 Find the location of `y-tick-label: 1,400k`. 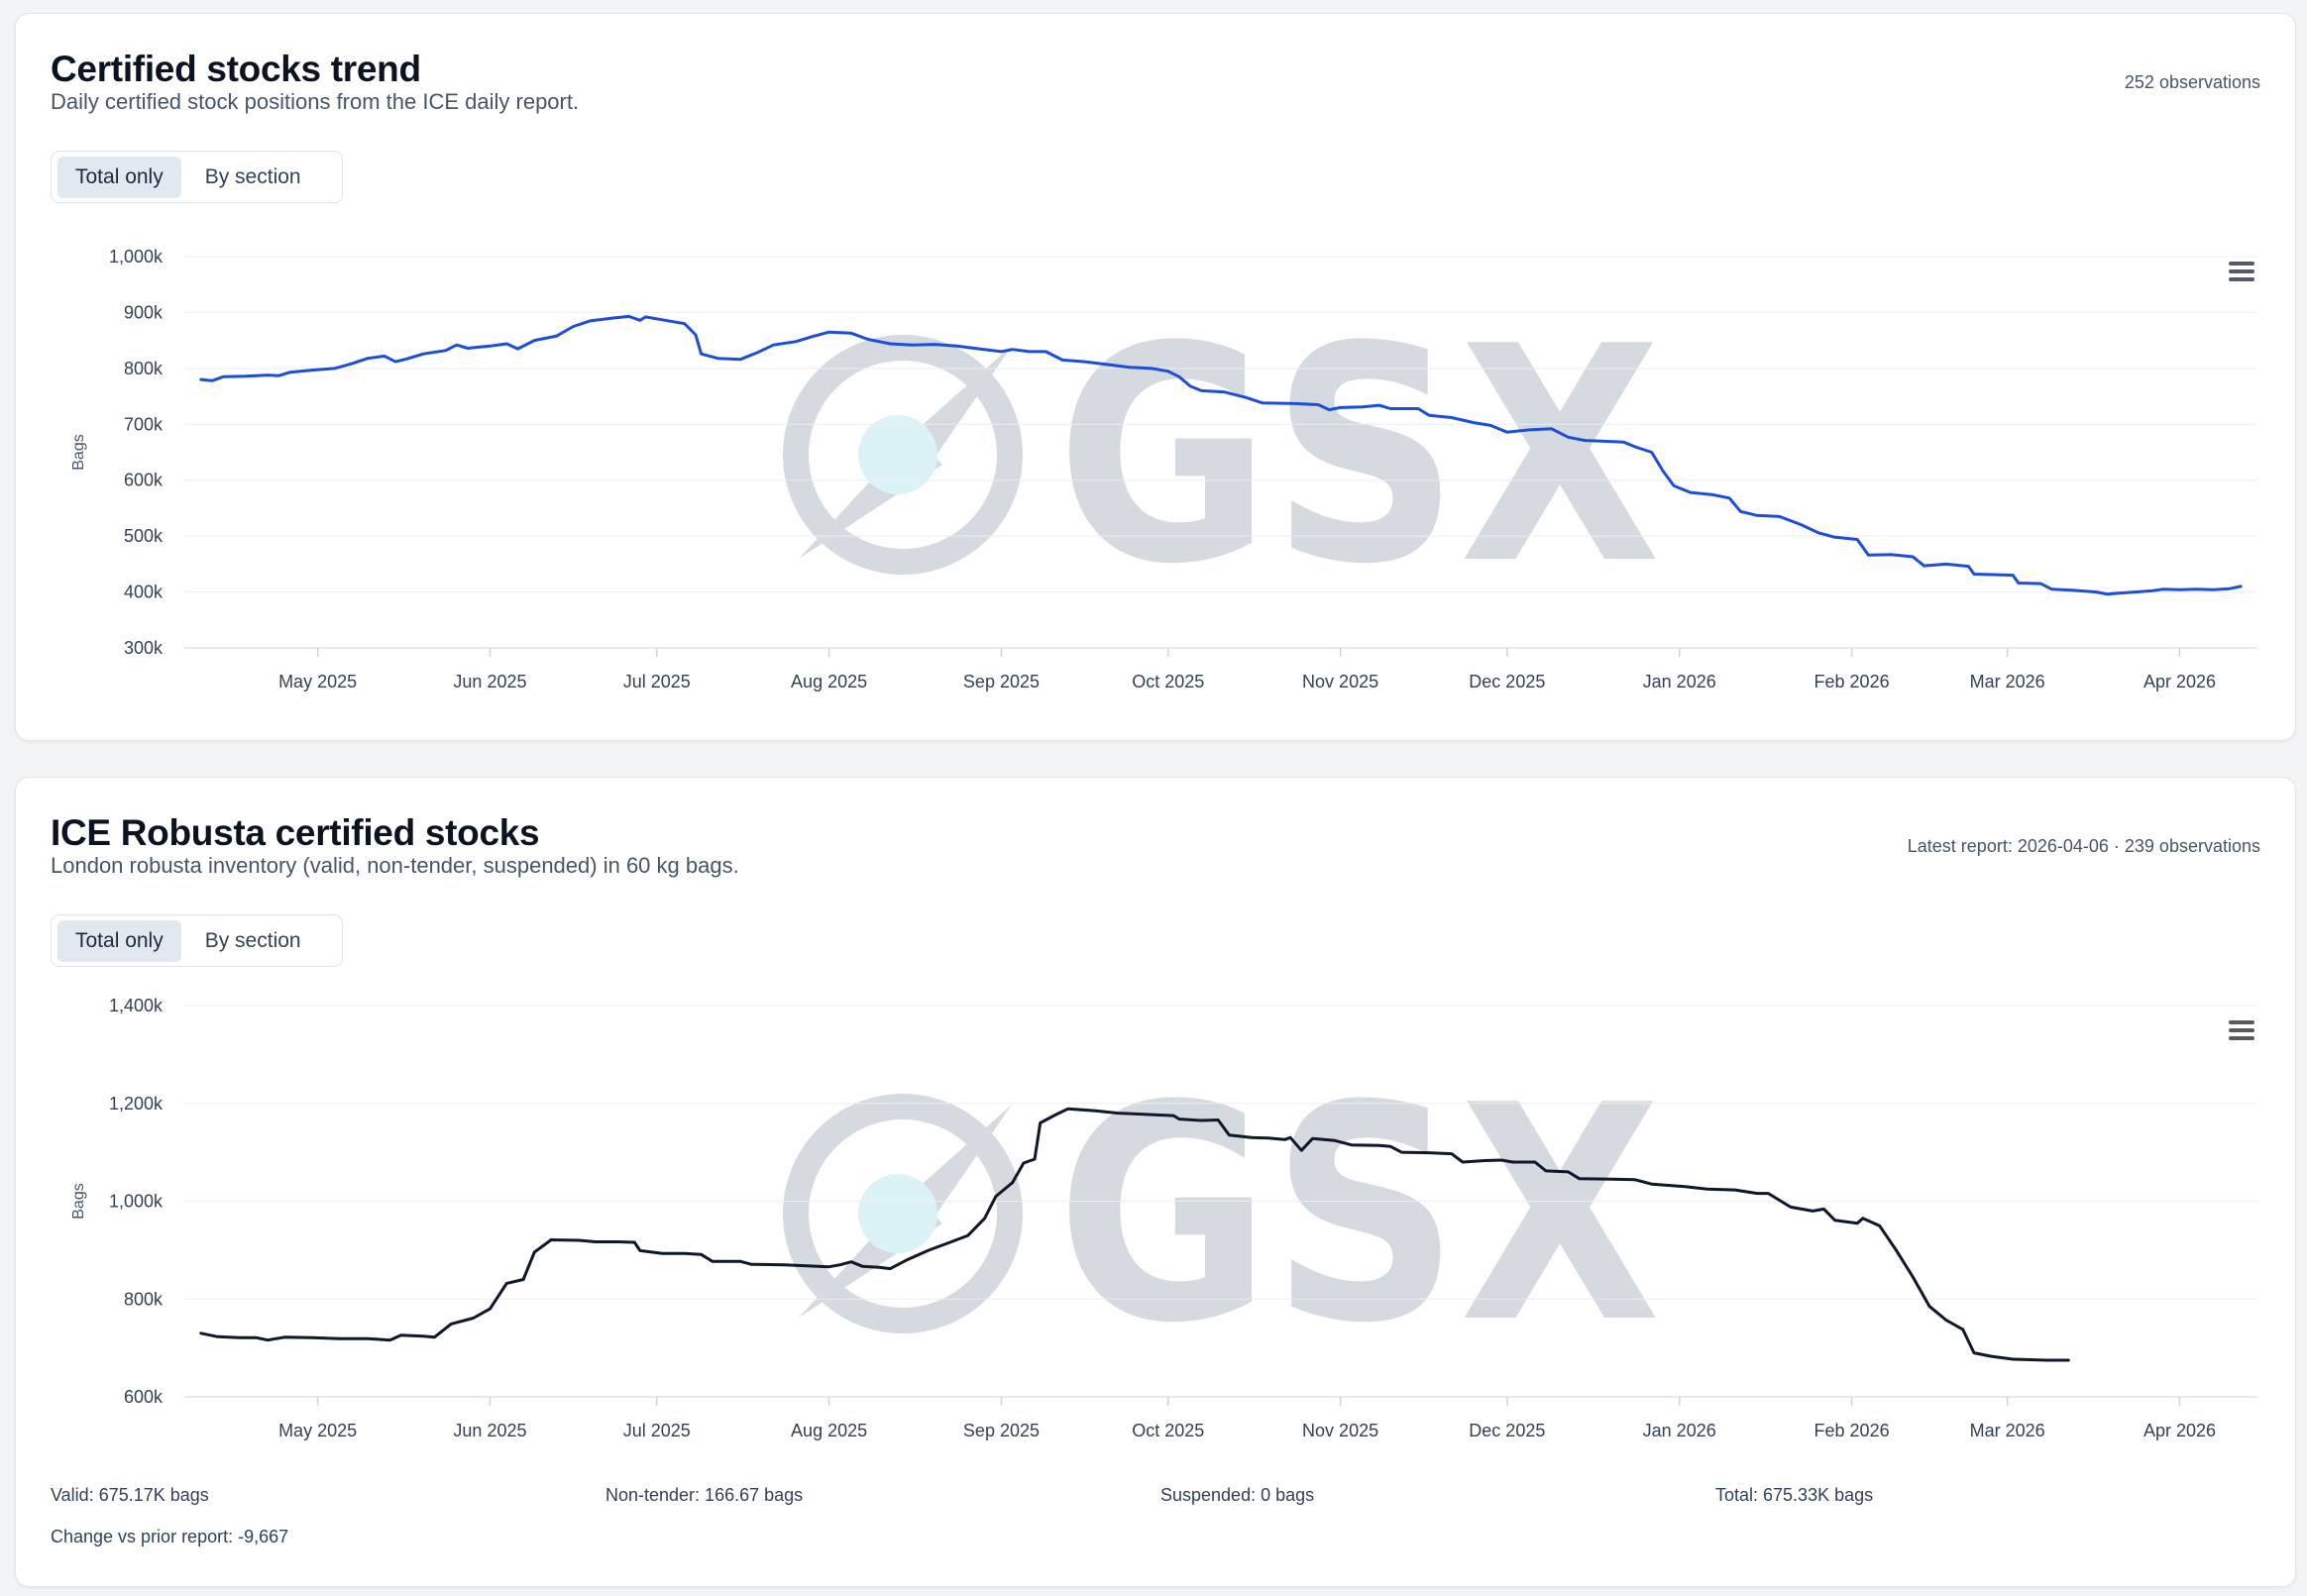

y-tick-label: 1,400k is located at coordinates (136, 1005).